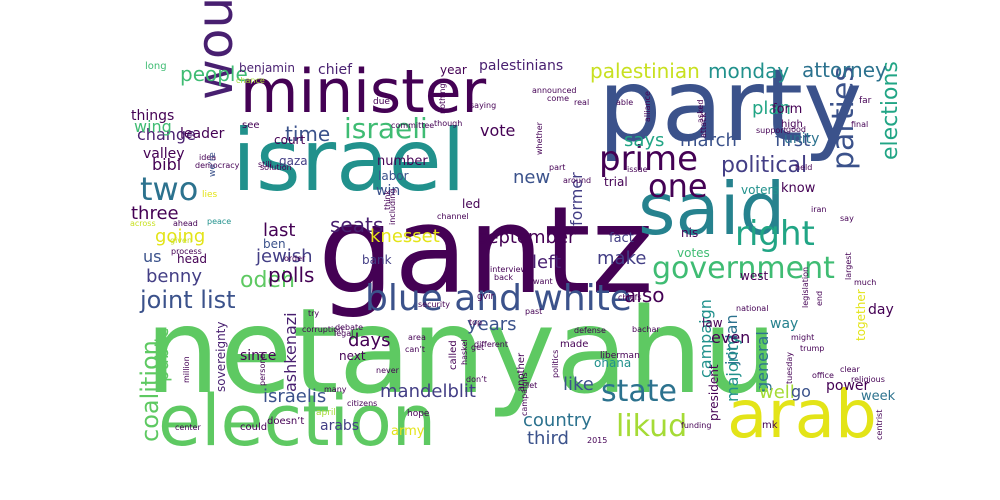 The image size is (1000, 500). I want to click on cloud-word-attorney: attorney, so click(844, 70).